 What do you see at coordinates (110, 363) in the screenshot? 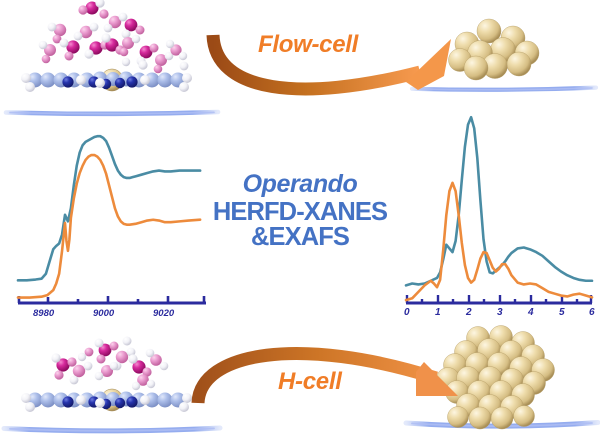
I see `water-molecules-bottom` at bounding box center [110, 363].